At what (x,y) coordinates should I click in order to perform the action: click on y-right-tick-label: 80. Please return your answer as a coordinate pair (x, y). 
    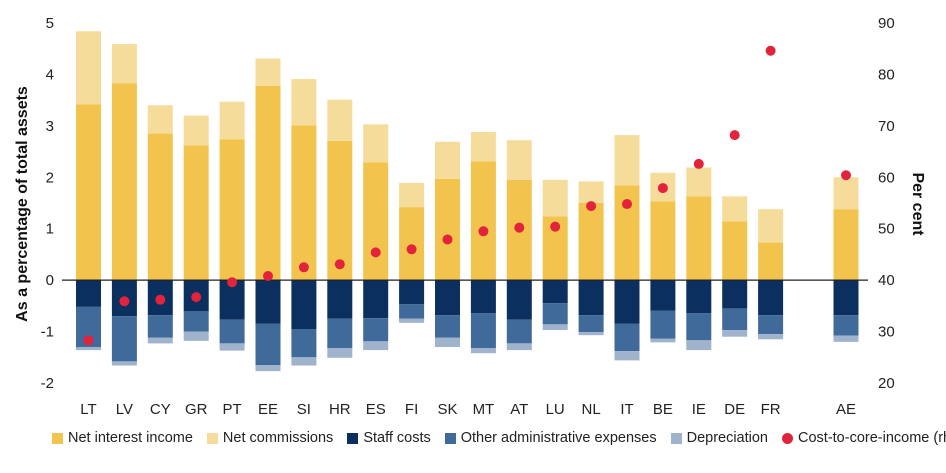
    Looking at the image, I should click on (886, 74).